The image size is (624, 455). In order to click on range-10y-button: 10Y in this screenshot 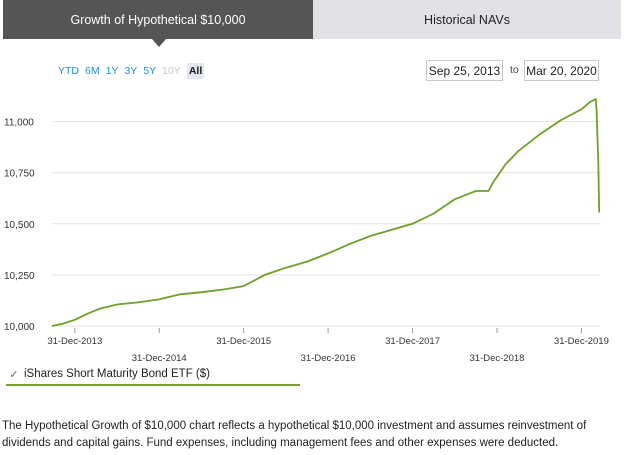, I will do `click(171, 71)`.